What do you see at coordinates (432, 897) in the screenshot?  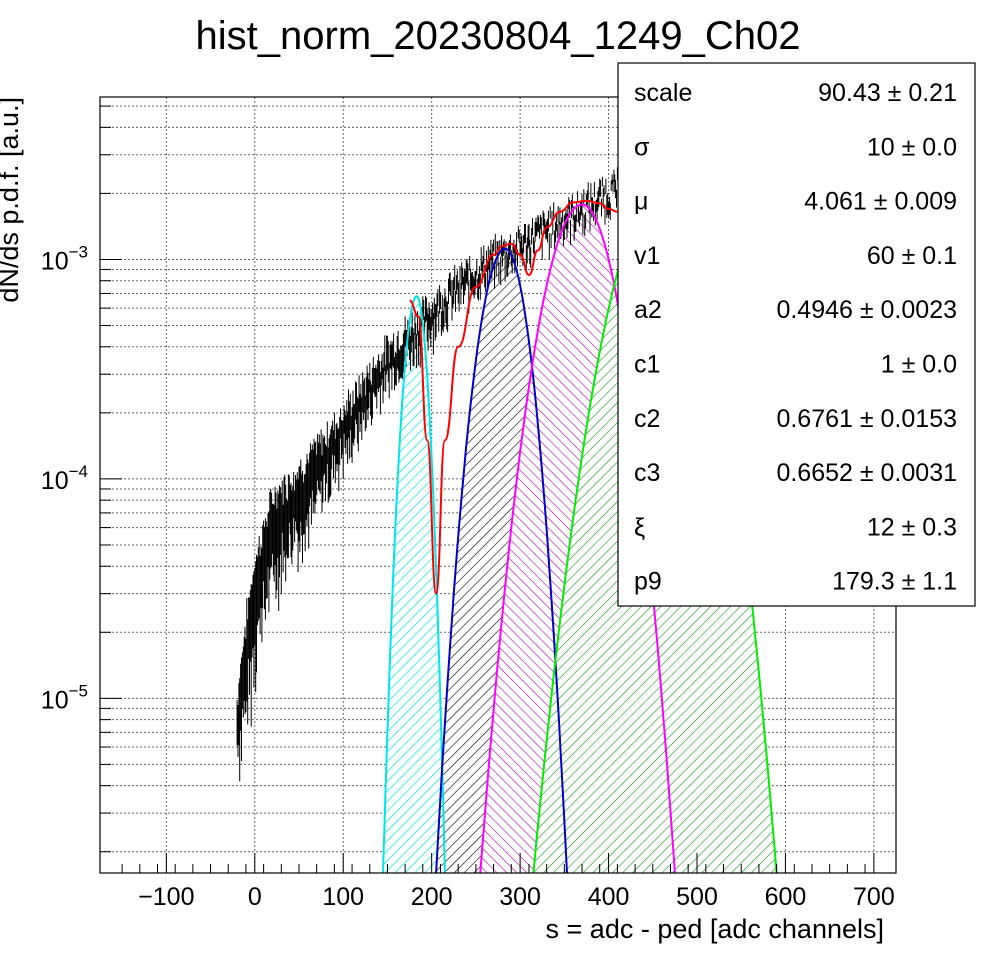 I see `x-tick-label: 200` at bounding box center [432, 897].